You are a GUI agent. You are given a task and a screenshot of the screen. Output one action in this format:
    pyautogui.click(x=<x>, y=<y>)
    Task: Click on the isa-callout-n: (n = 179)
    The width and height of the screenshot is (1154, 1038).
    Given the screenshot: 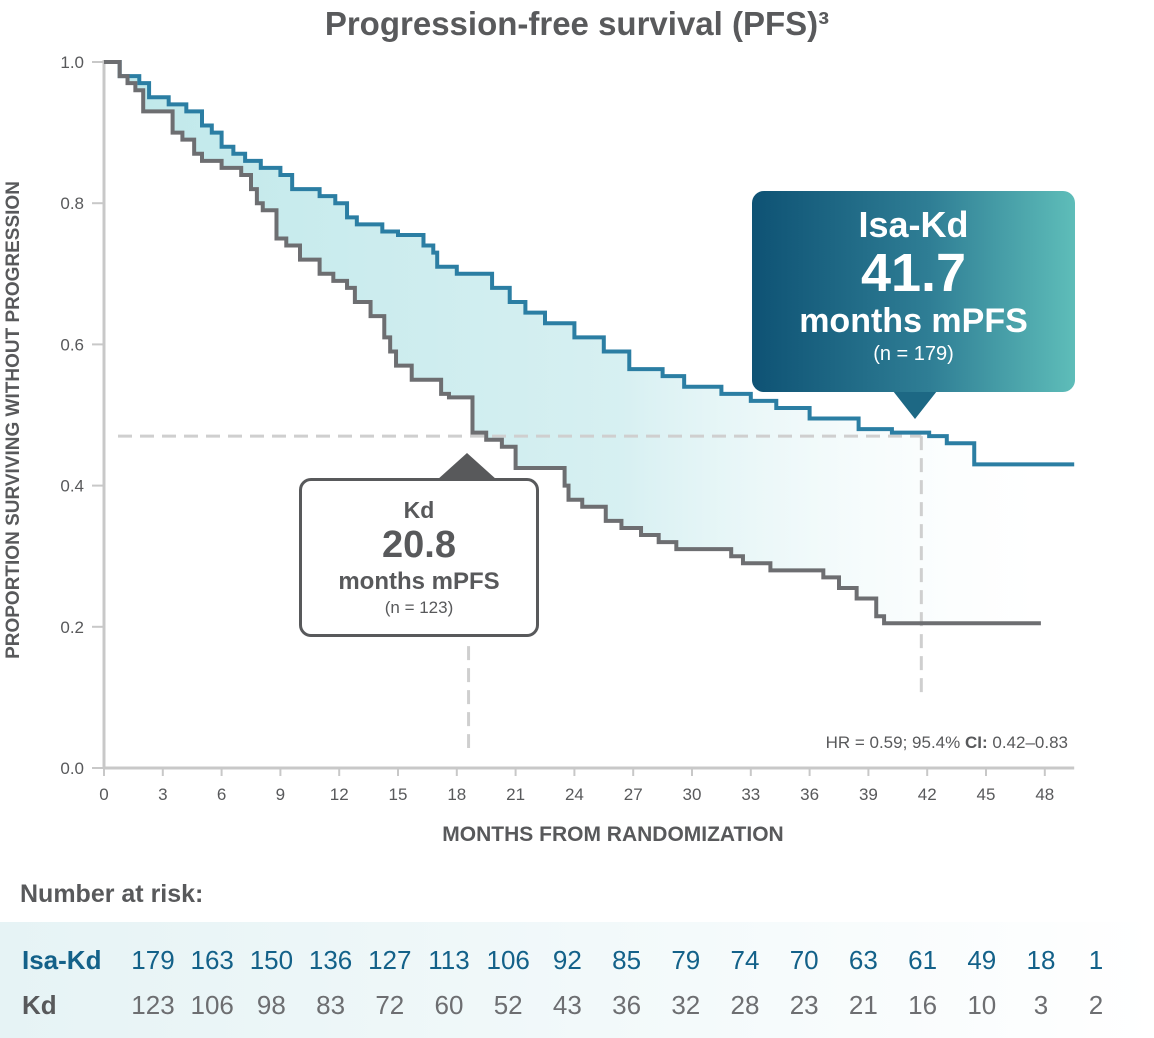 What is the action you would take?
    pyautogui.click(x=913, y=354)
    